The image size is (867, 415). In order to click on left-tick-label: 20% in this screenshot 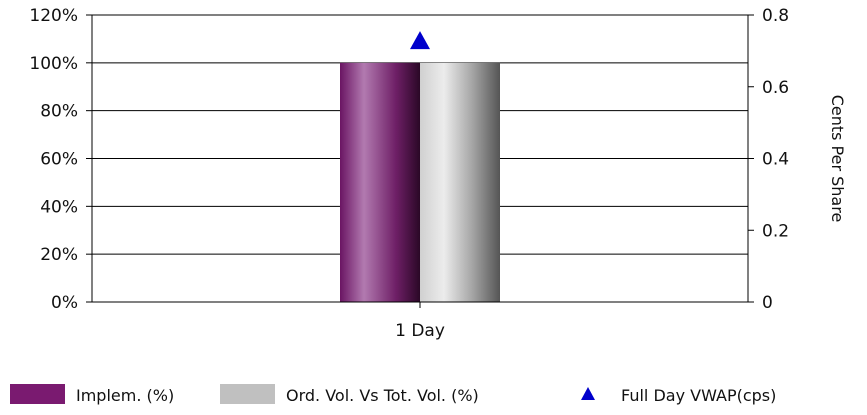, I will do `click(59, 255)`.